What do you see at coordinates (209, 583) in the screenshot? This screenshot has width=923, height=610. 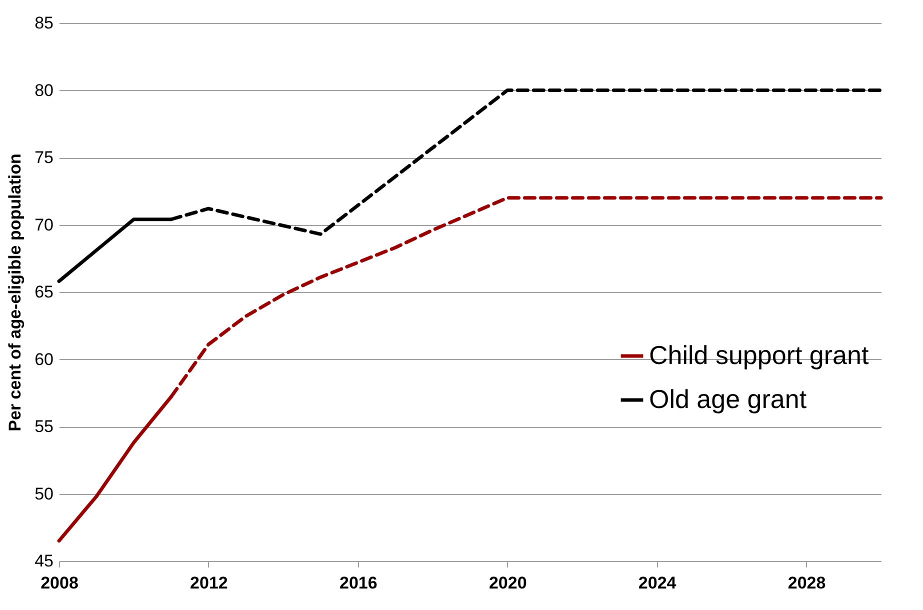 I see `x-tick-label: 2012` at bounding box center [209, 583].